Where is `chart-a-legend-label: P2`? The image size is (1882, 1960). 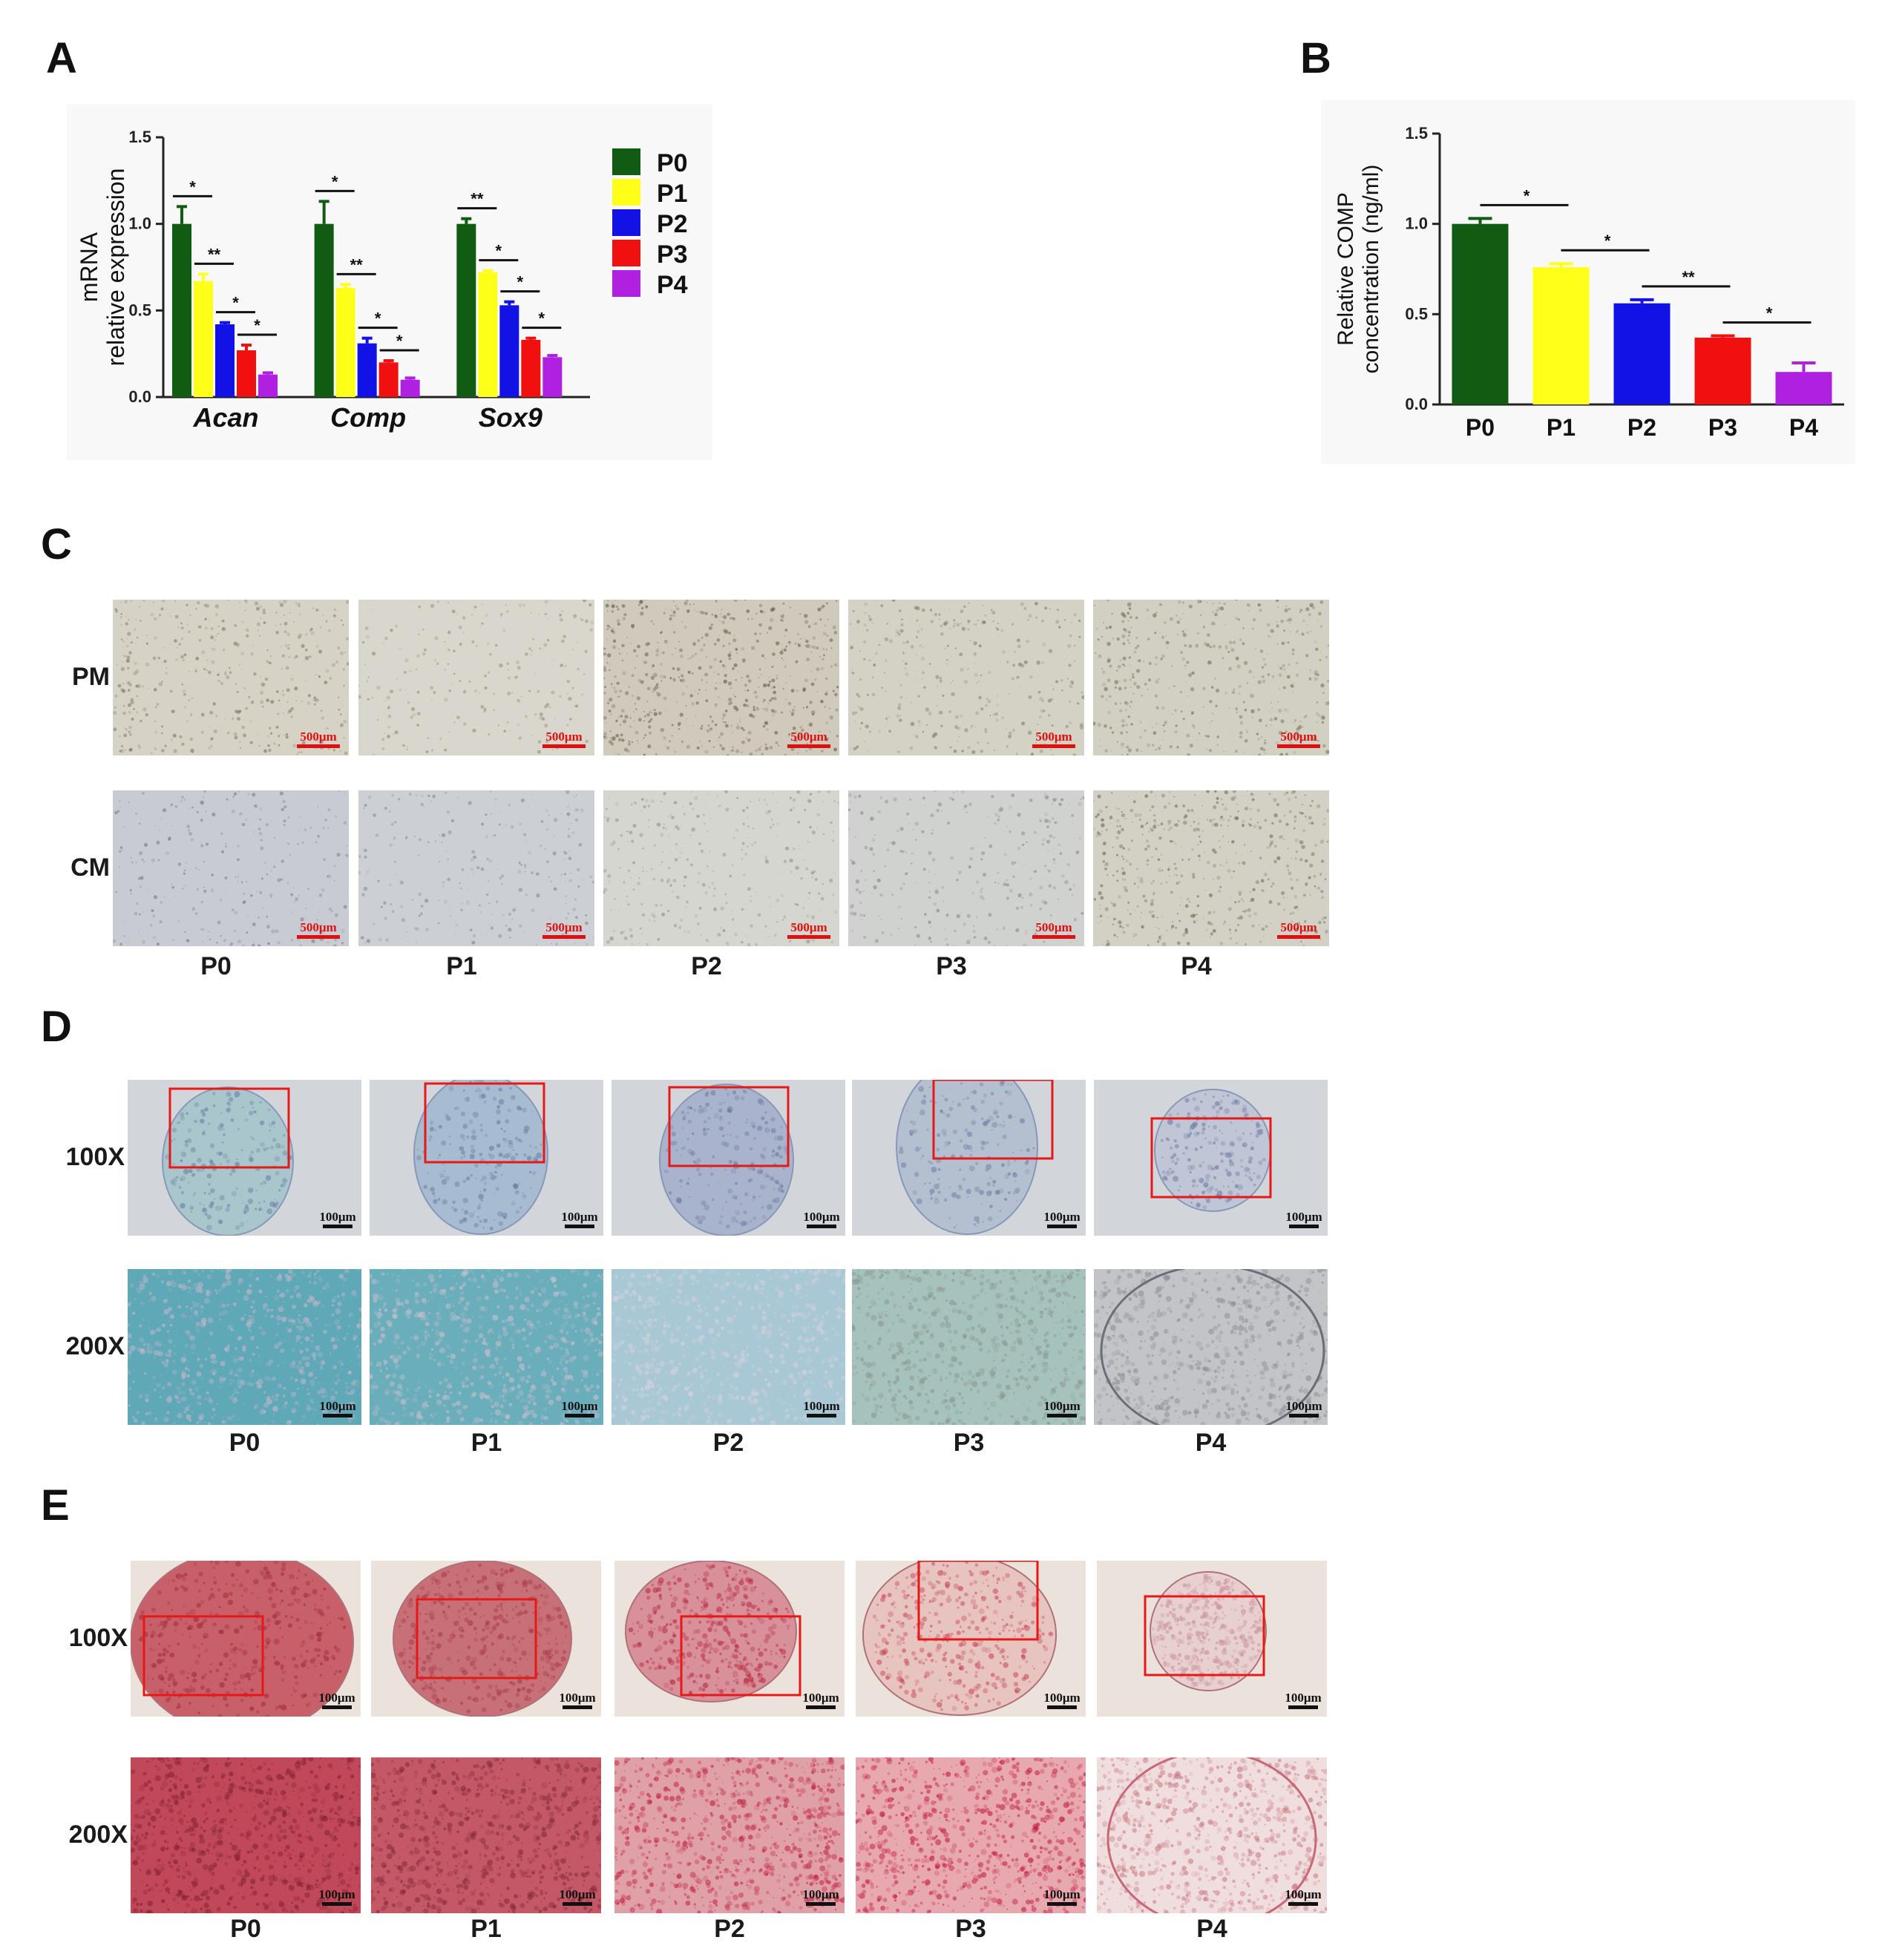
chart-a-legend-label: P2 is located at coordinates (673, 224).